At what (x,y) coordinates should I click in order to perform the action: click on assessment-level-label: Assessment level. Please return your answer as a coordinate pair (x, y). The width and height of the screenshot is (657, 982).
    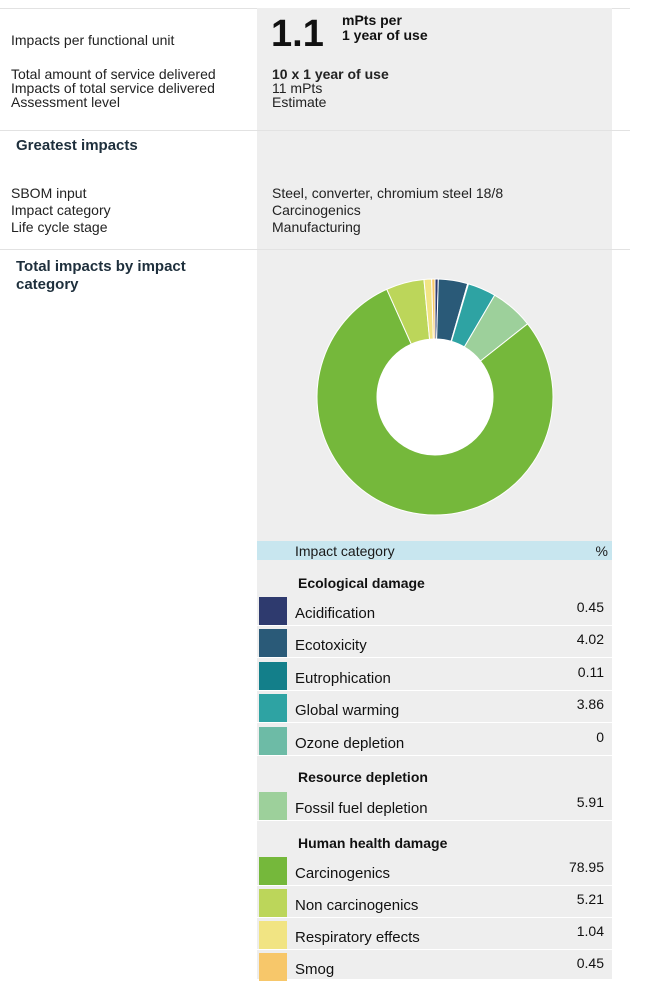
    Looking at the image, I should click on (65, 102).